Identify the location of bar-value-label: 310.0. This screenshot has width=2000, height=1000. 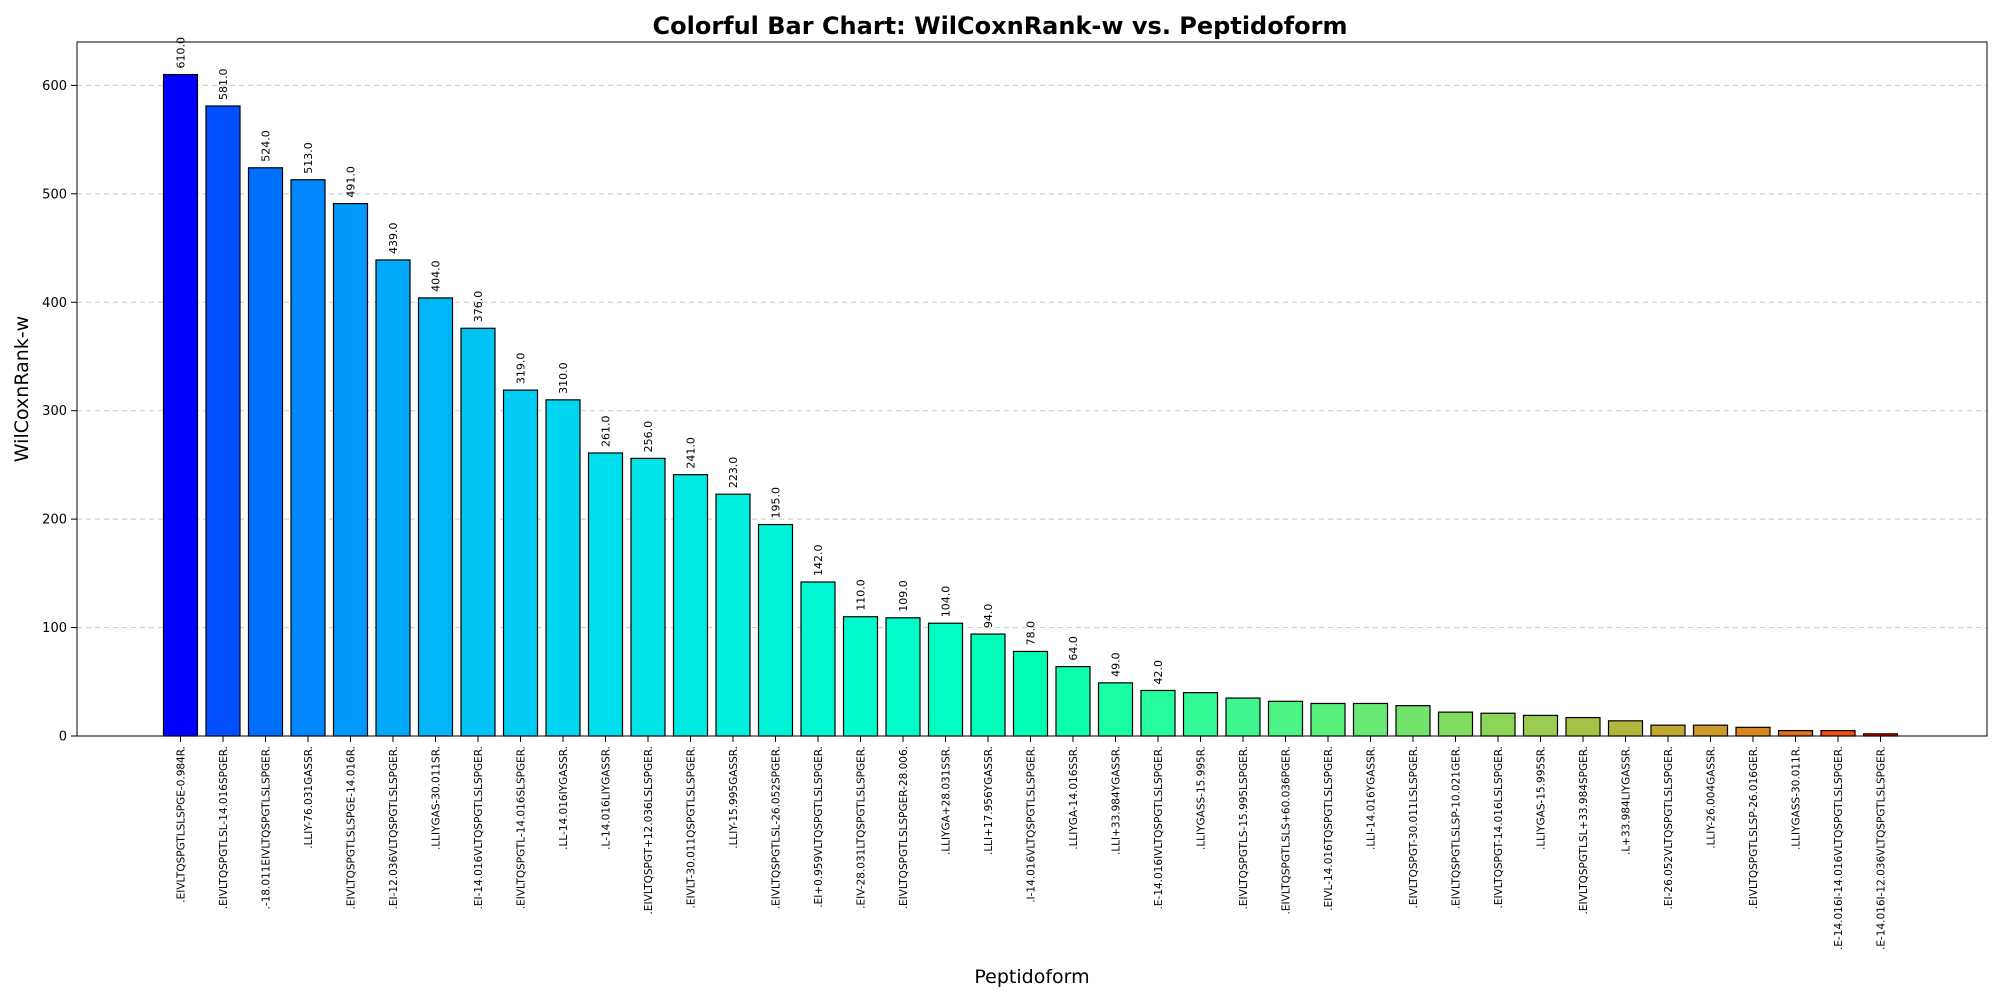
(563, 378).